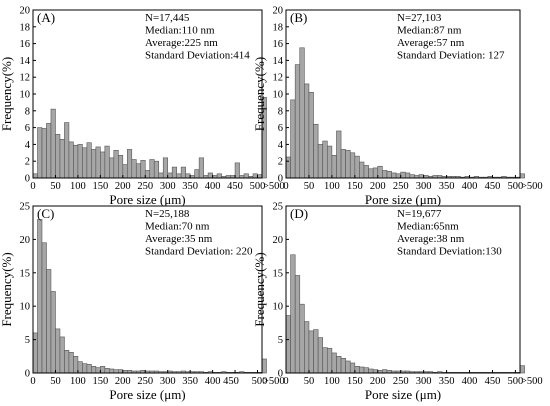  I want to click on y-axis-label: Frequency(%), so click(259, 289).